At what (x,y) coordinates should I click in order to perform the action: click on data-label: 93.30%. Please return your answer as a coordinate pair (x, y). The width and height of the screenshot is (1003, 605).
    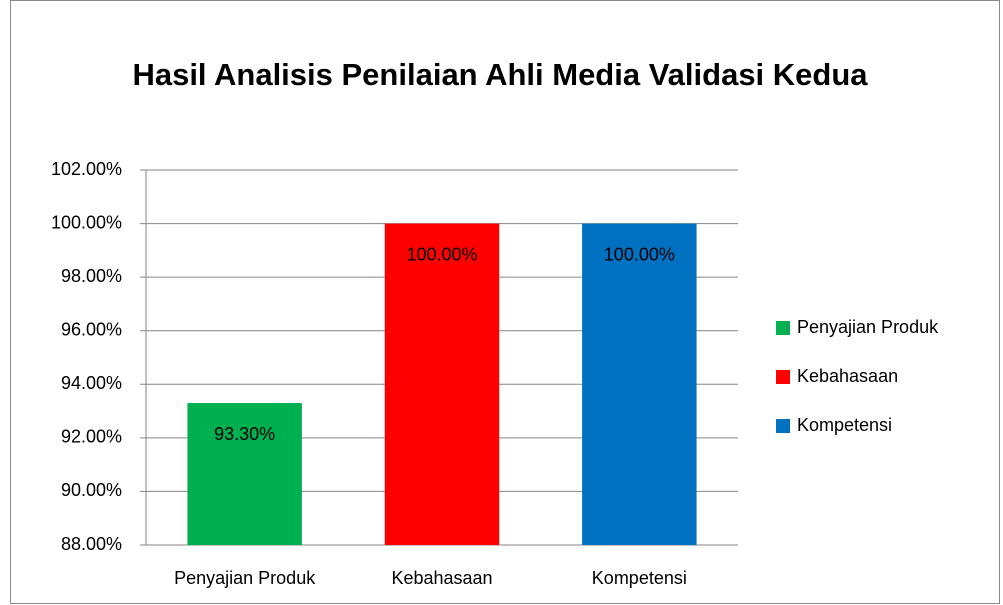
    Looking at the image, I should click on (244, 434).